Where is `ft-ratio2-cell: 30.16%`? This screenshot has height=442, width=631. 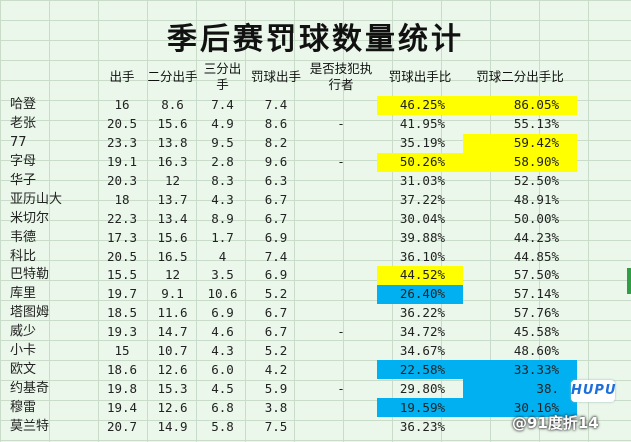 ft-ratio2-cell: 30.16% is located at coordinates (520, 408).